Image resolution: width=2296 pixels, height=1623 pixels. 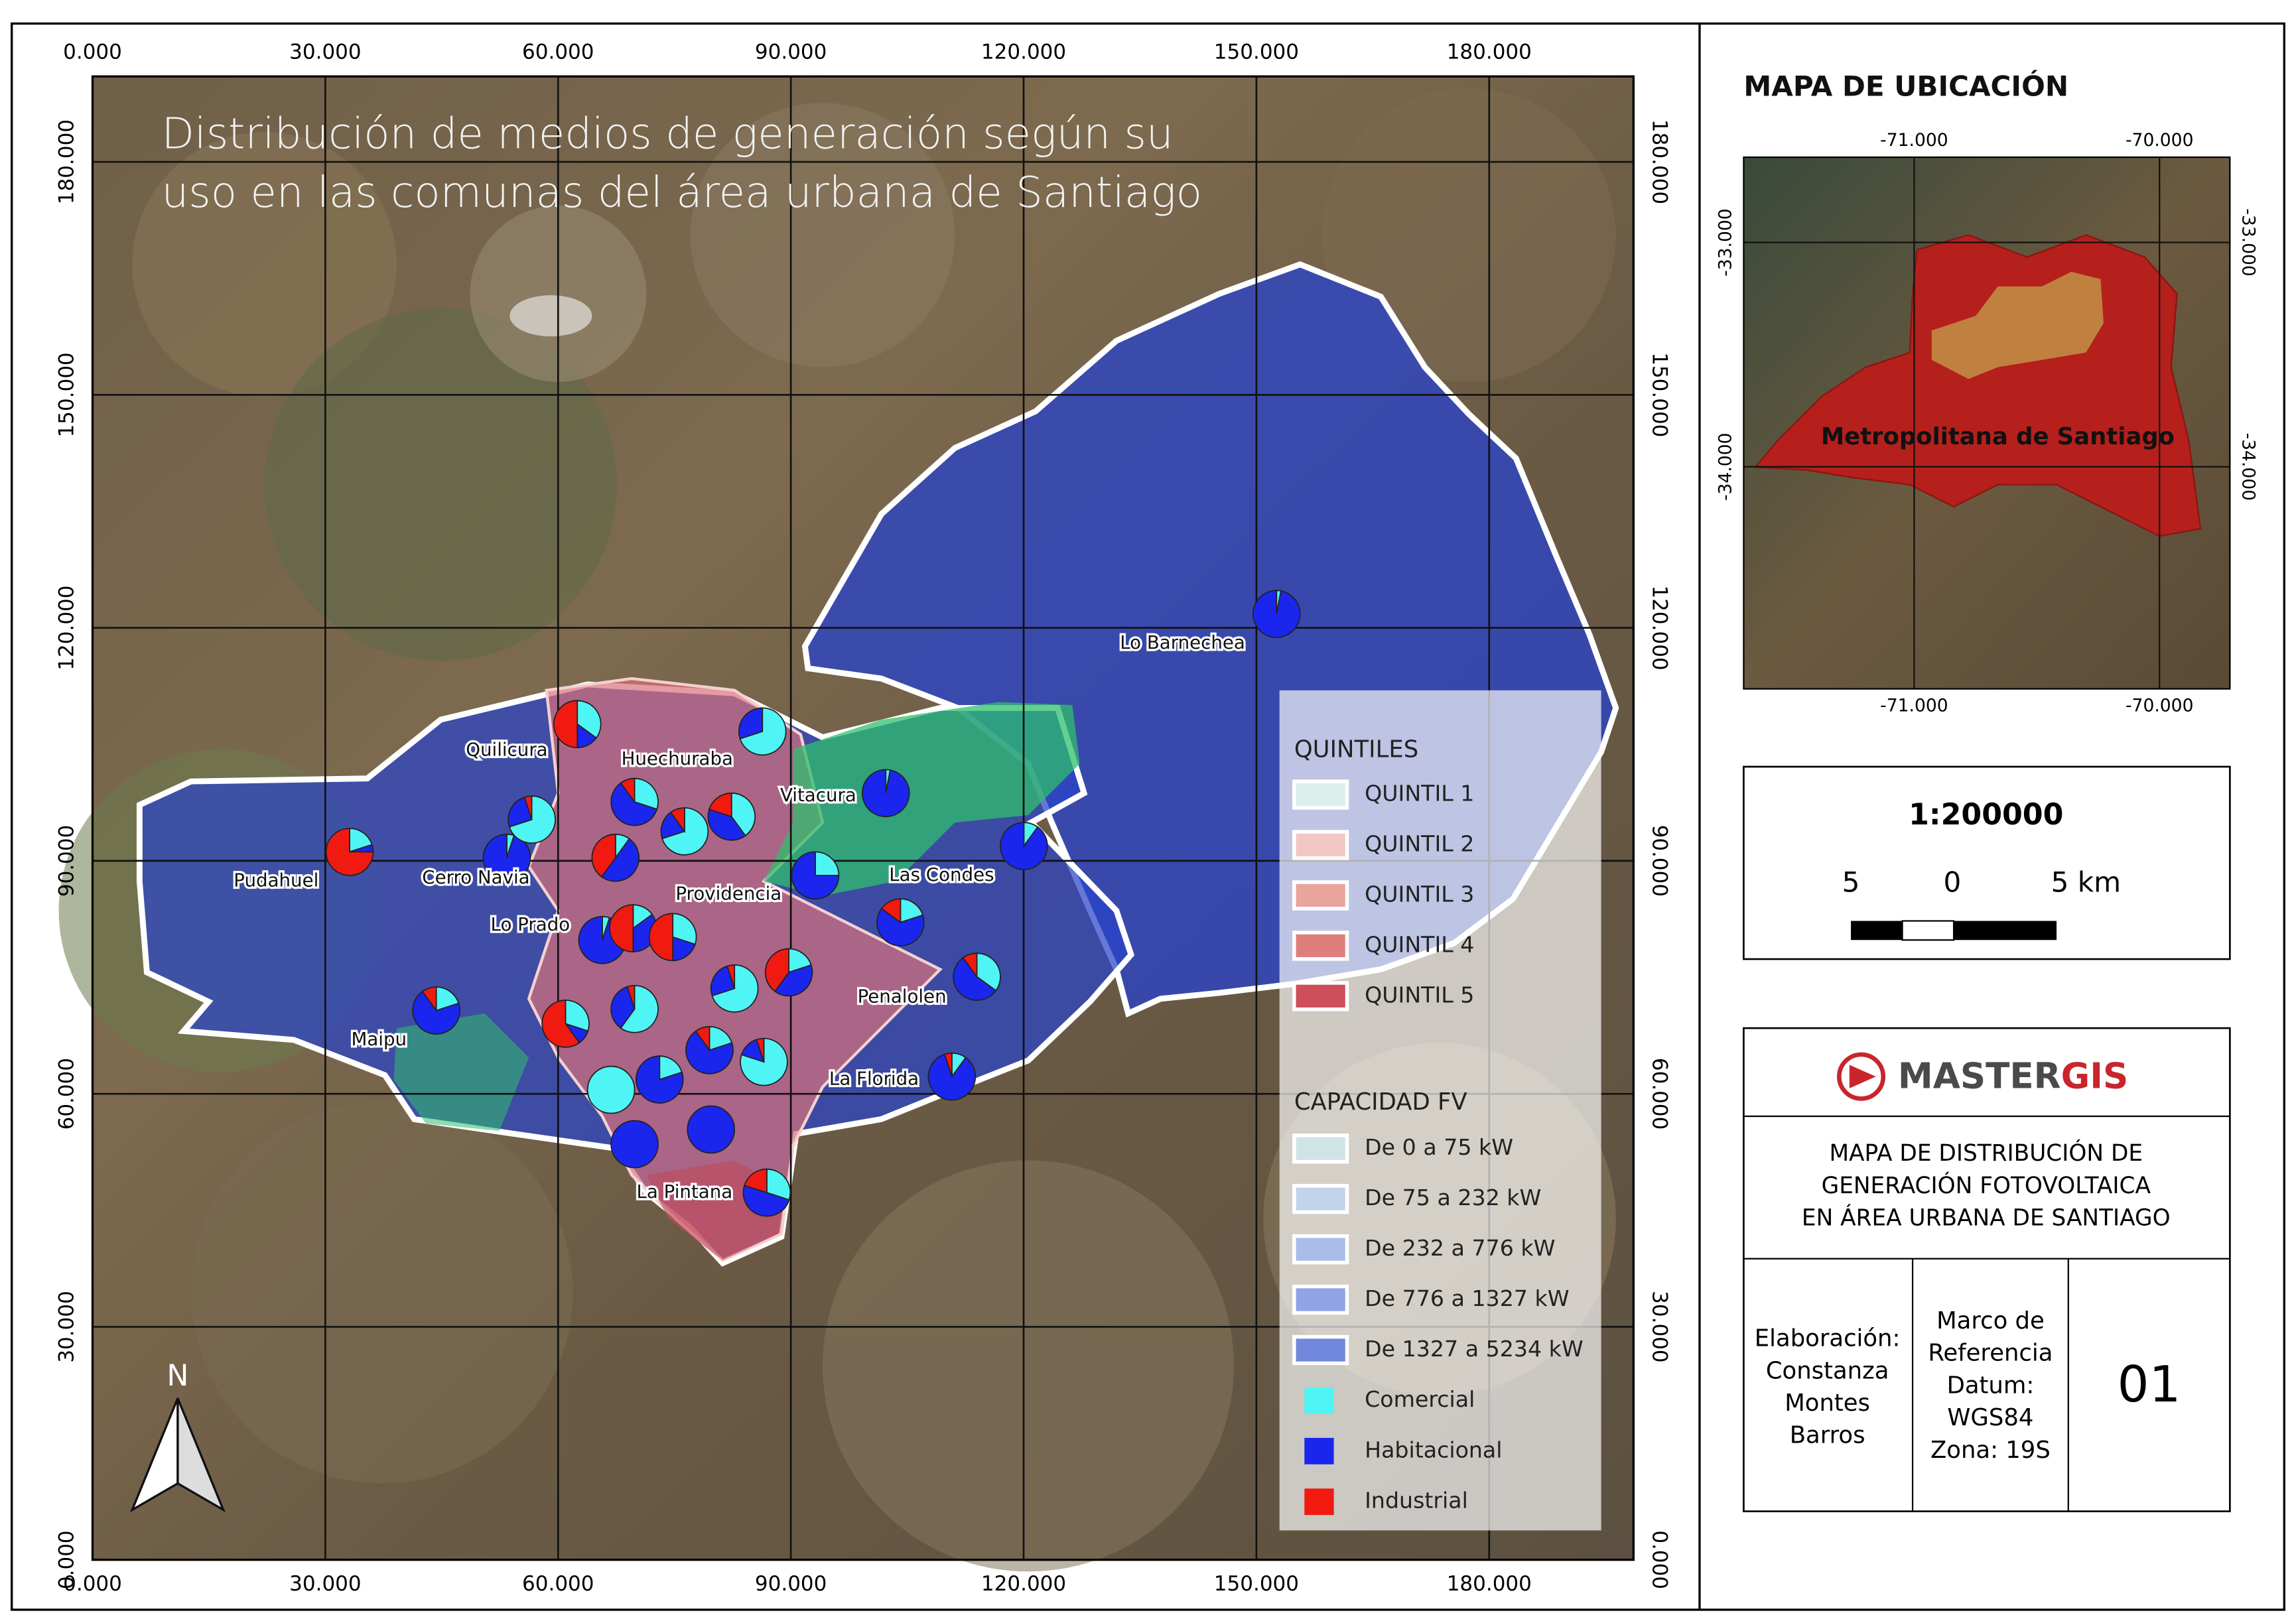 I want to click on commune-label: Maipu, so click(x=379, y=1039).